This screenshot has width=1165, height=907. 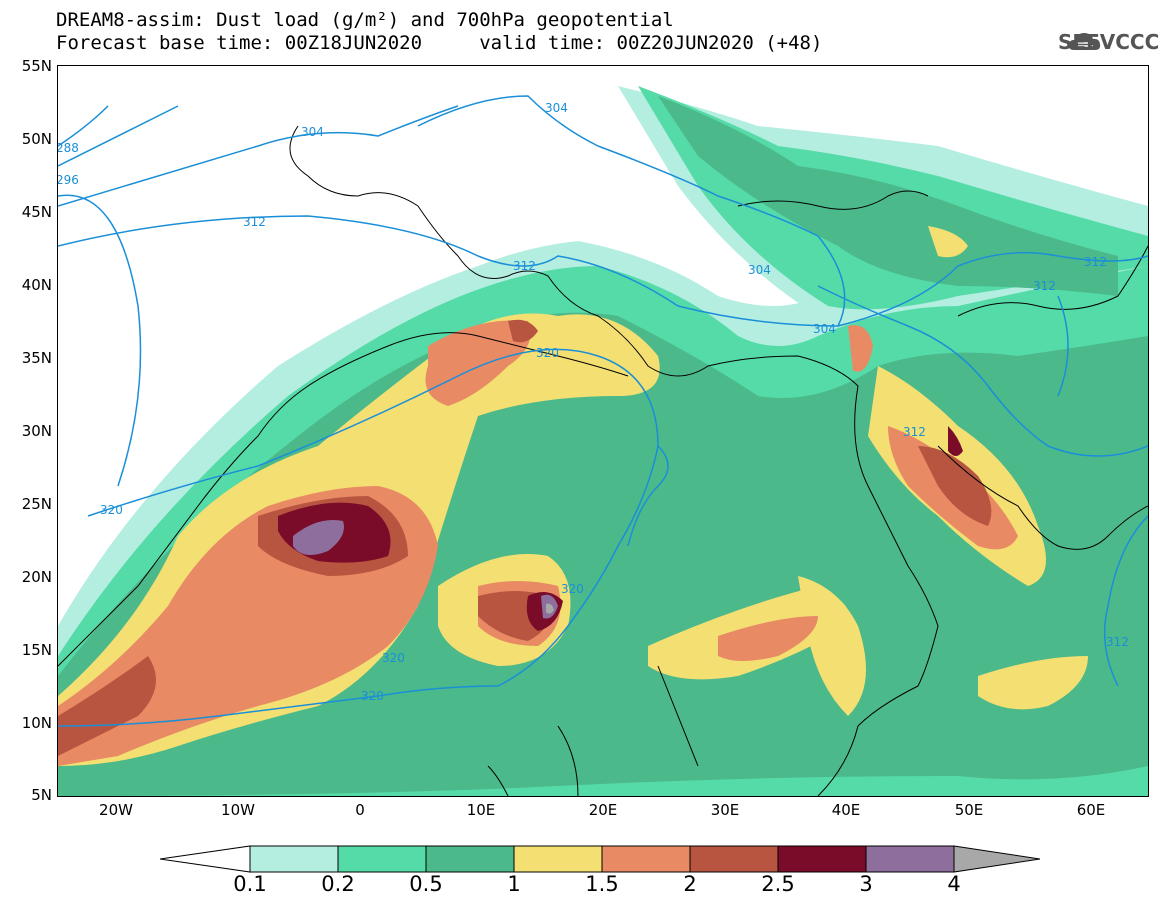 What do you see at coordinates (1109, 42) in the screenshot?
I see `logo-label: SEEVCCC` at bounding box center [1109, 42].